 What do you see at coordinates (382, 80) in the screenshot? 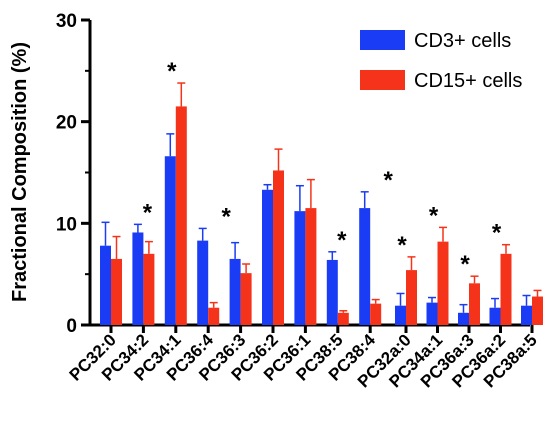
I see `legend-swatch-cd15` at bounding box center [382, 80].